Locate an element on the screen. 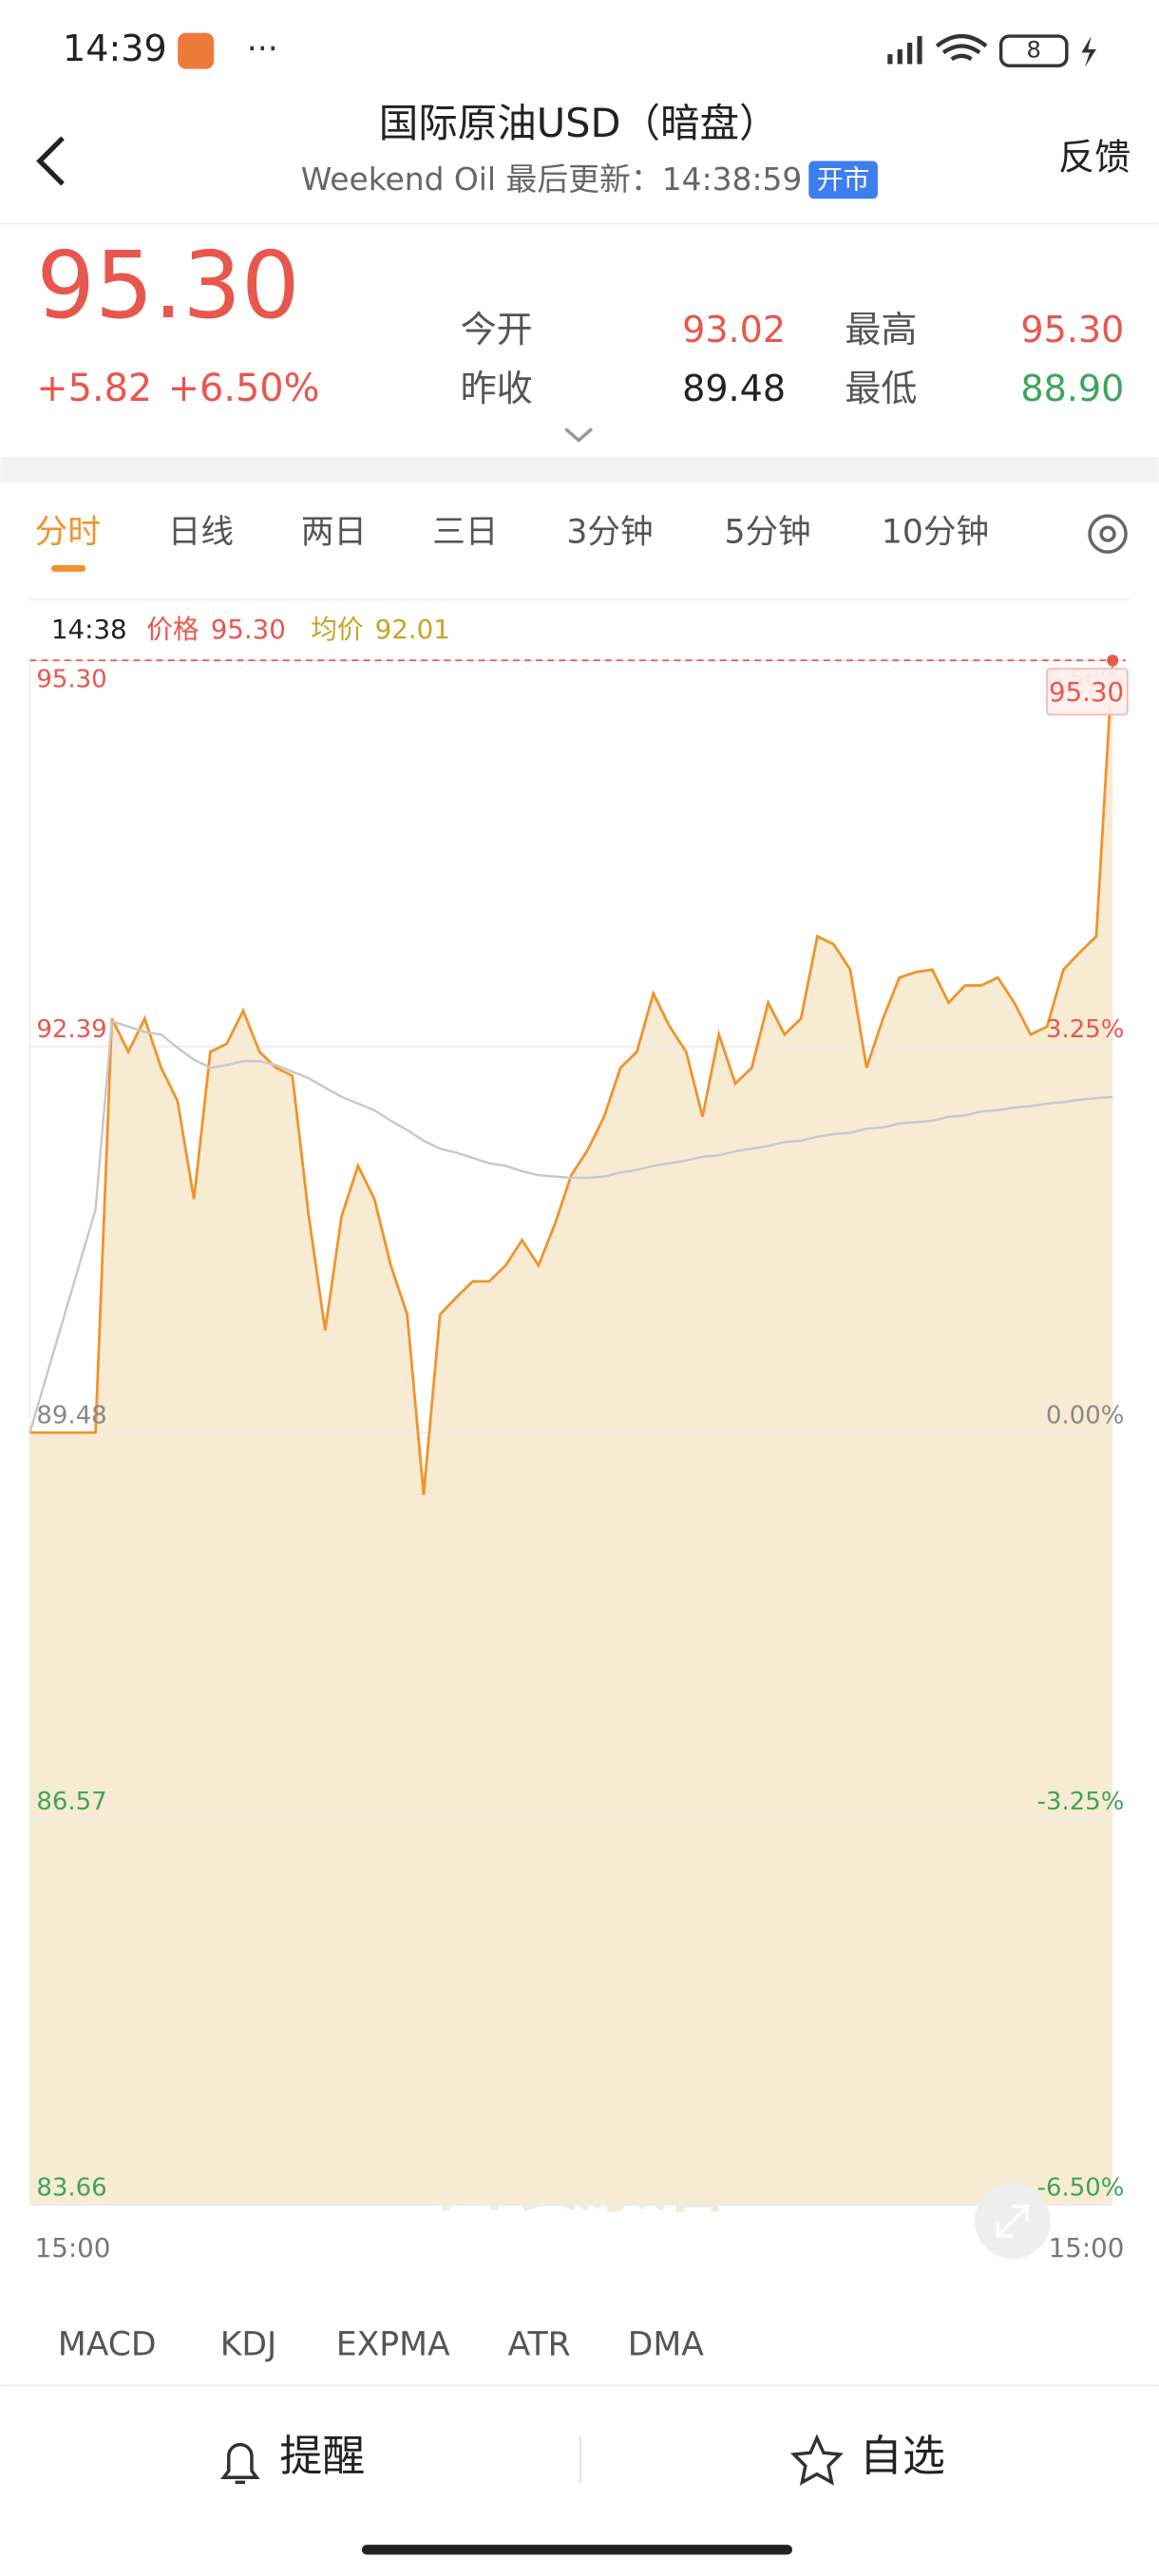  stat-label: 今开 is located at coordinates (497, 329).